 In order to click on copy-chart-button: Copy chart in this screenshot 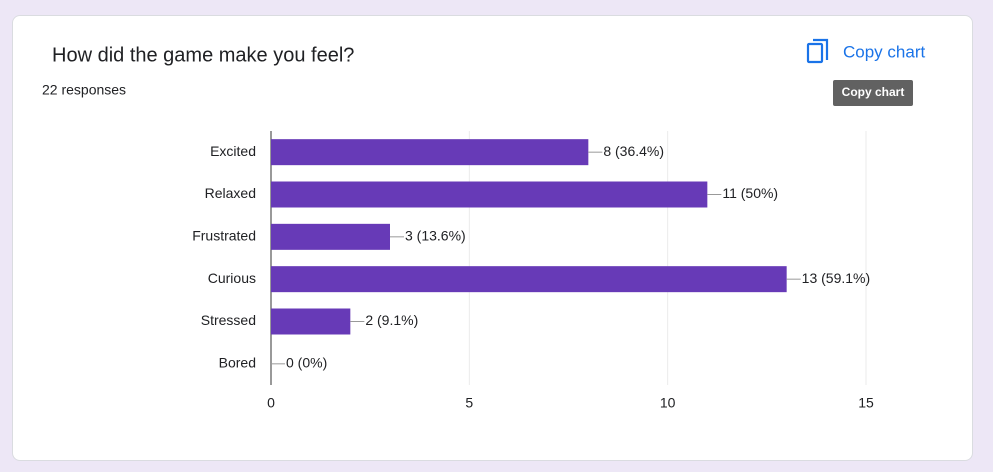, I will do `click(865, 51)`.